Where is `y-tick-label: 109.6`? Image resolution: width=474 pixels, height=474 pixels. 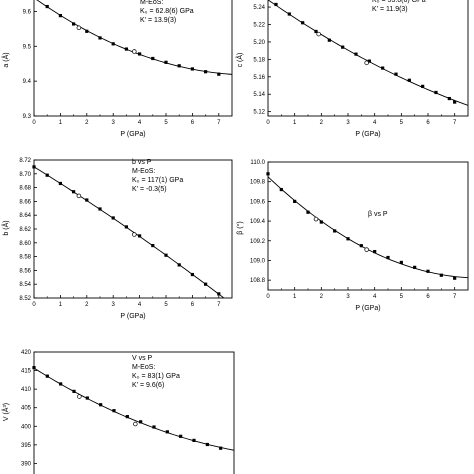
y-tick-label: 109.6 is located at coordinates (258, 202).